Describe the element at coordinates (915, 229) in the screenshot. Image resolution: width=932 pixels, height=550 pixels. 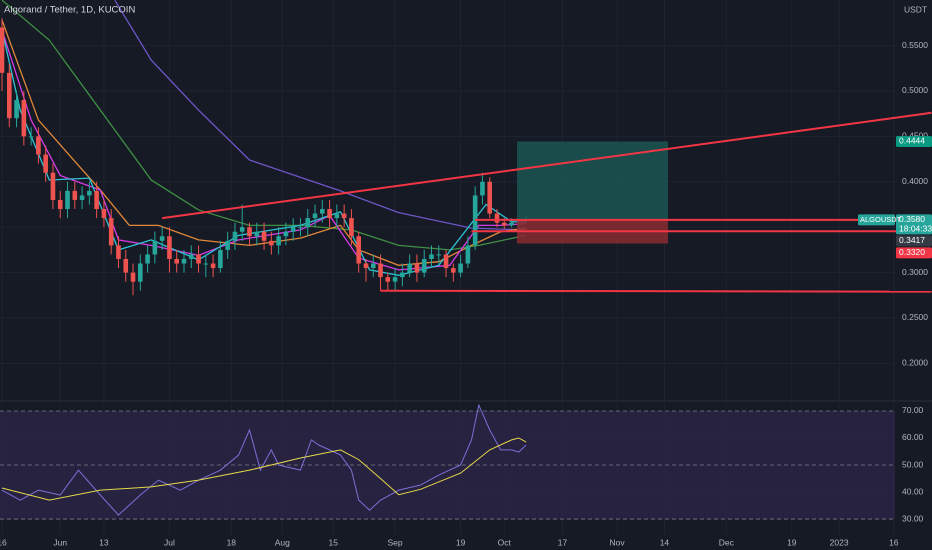
I see `countdown: 18:04:33` at that location.